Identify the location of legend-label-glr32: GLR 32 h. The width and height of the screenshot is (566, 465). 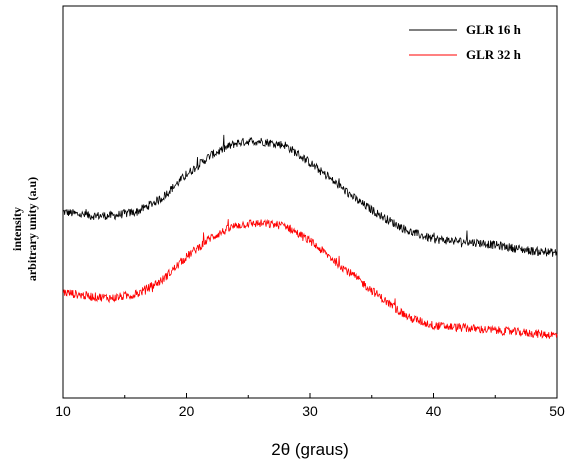
(494, 54).